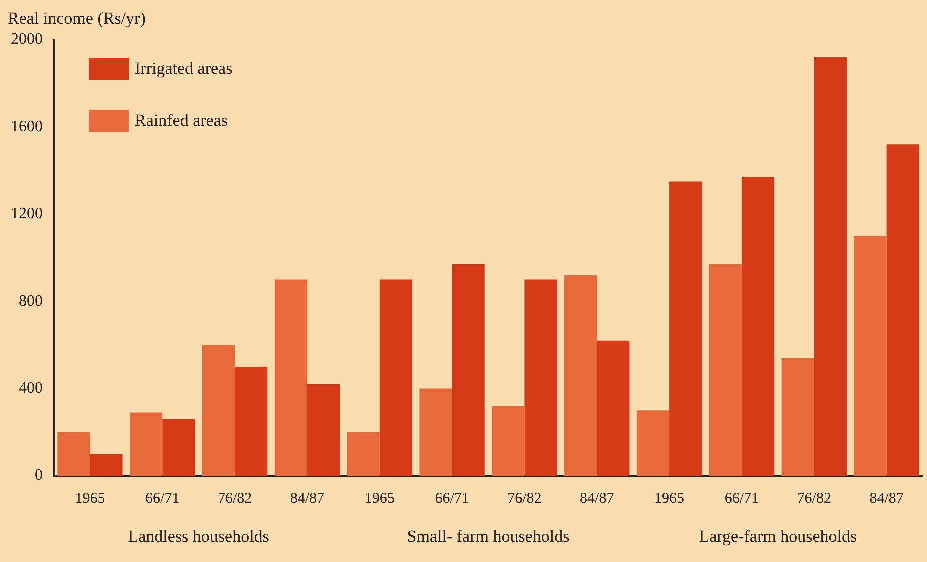 The width and height of the screenshot is (927, 562). What do you see at coordinates (77, 18) in the screenshot?
I see `y-axis-title: Real income (Rs/yr)` at bounding box center [77, 18].